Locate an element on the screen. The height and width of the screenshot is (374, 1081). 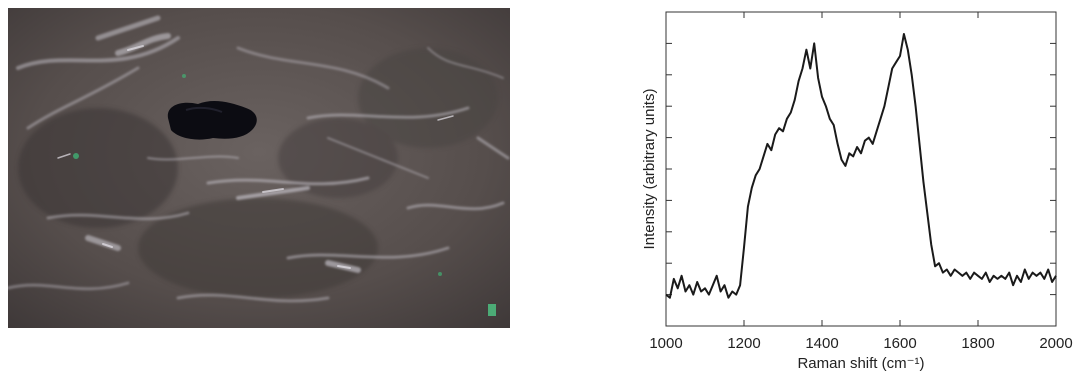
y-axis-title: Intensity (arbitrary units) is located at coordinates (649, 169).